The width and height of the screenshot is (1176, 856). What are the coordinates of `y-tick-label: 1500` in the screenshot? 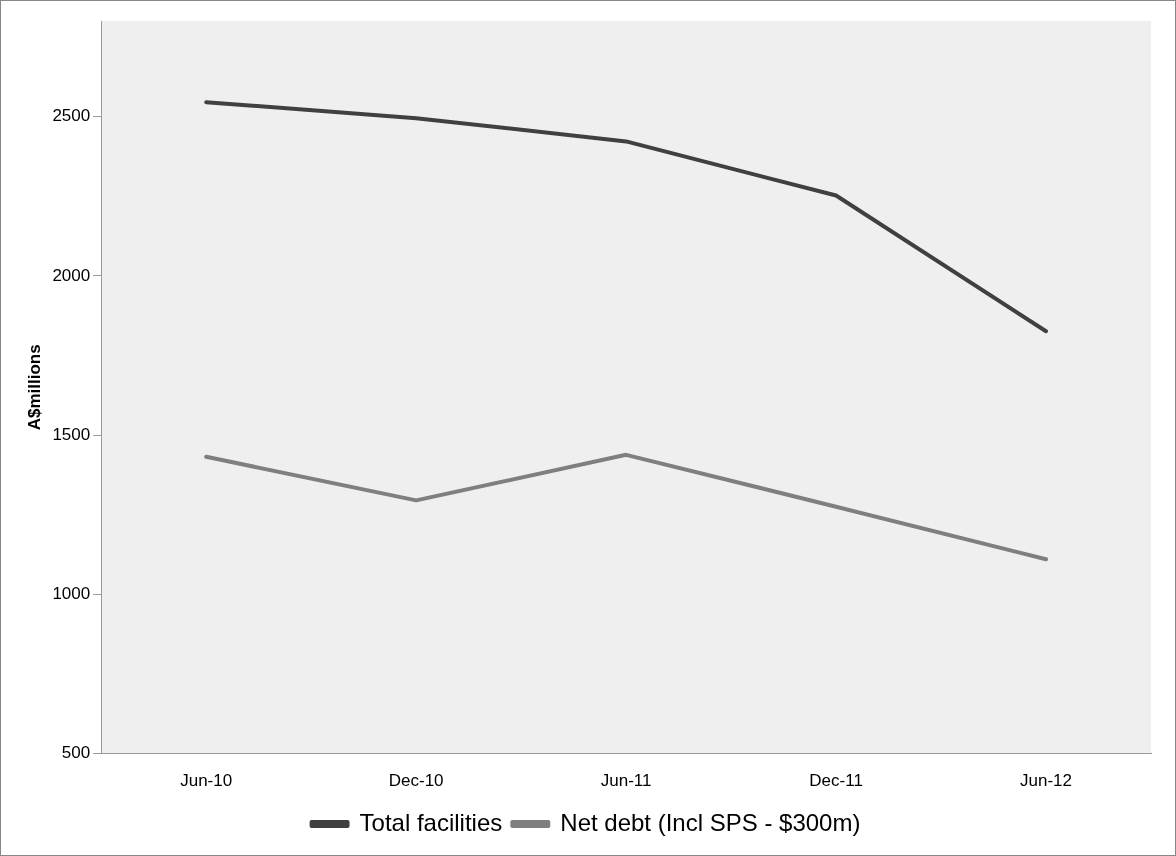 It's located at (71, 434).